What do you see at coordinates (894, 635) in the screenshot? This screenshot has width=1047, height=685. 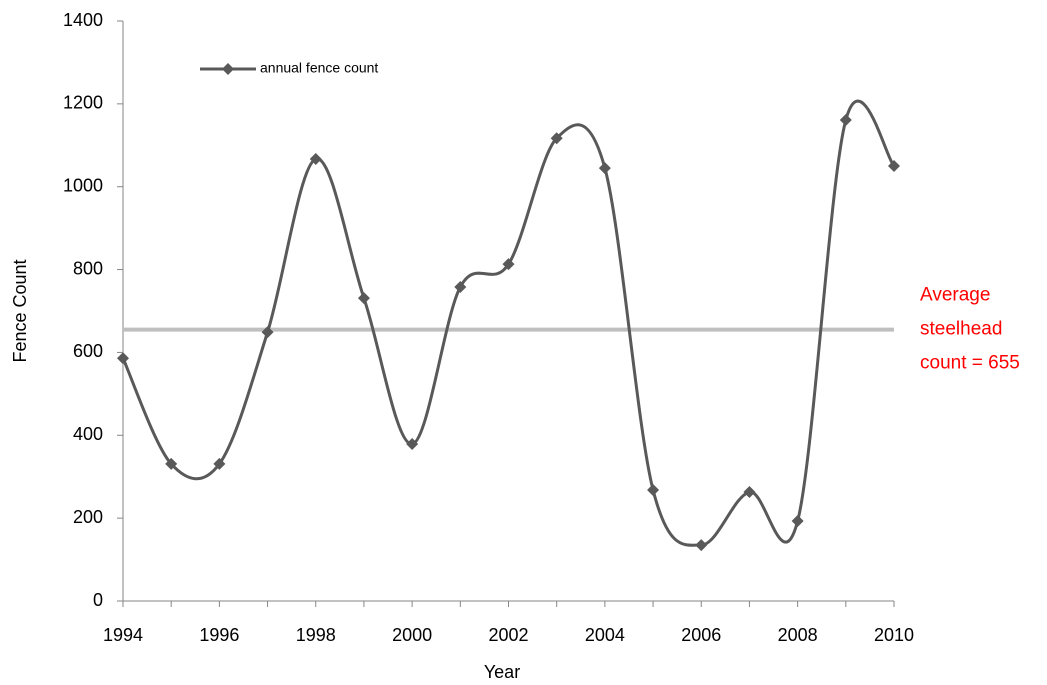 I see `x-tick-label: 2010` at bounding box center [894, 635].